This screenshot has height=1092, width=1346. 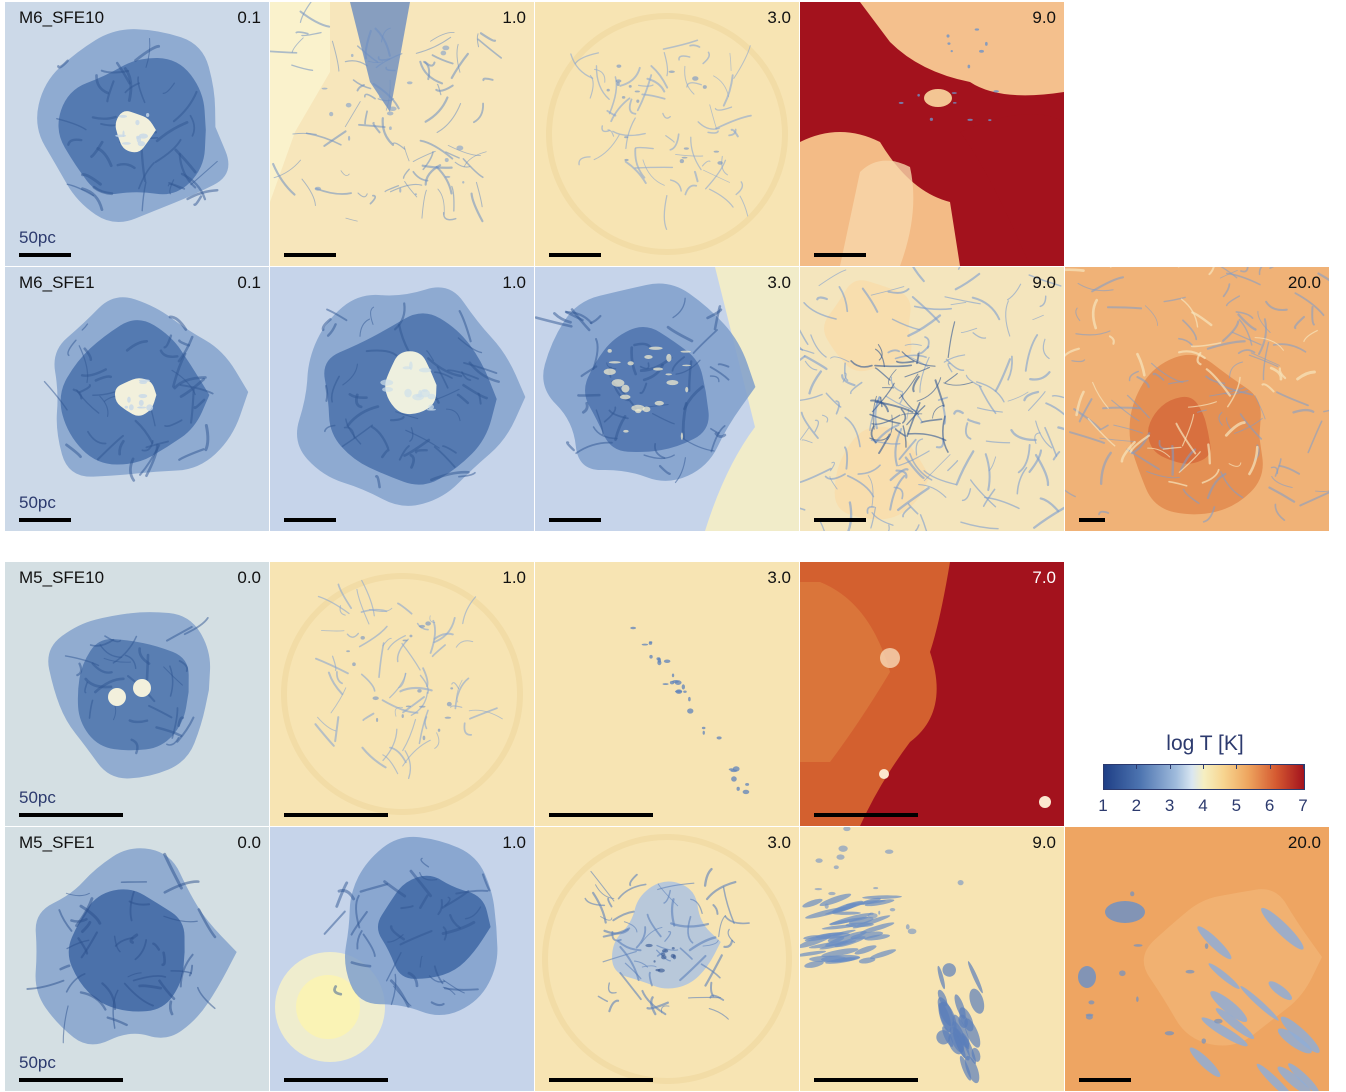 What do you see at coordinates (1203, 805) in the screenshot?
I see `colorbar-tick-label: 4` at bounding box center [1203, 805].